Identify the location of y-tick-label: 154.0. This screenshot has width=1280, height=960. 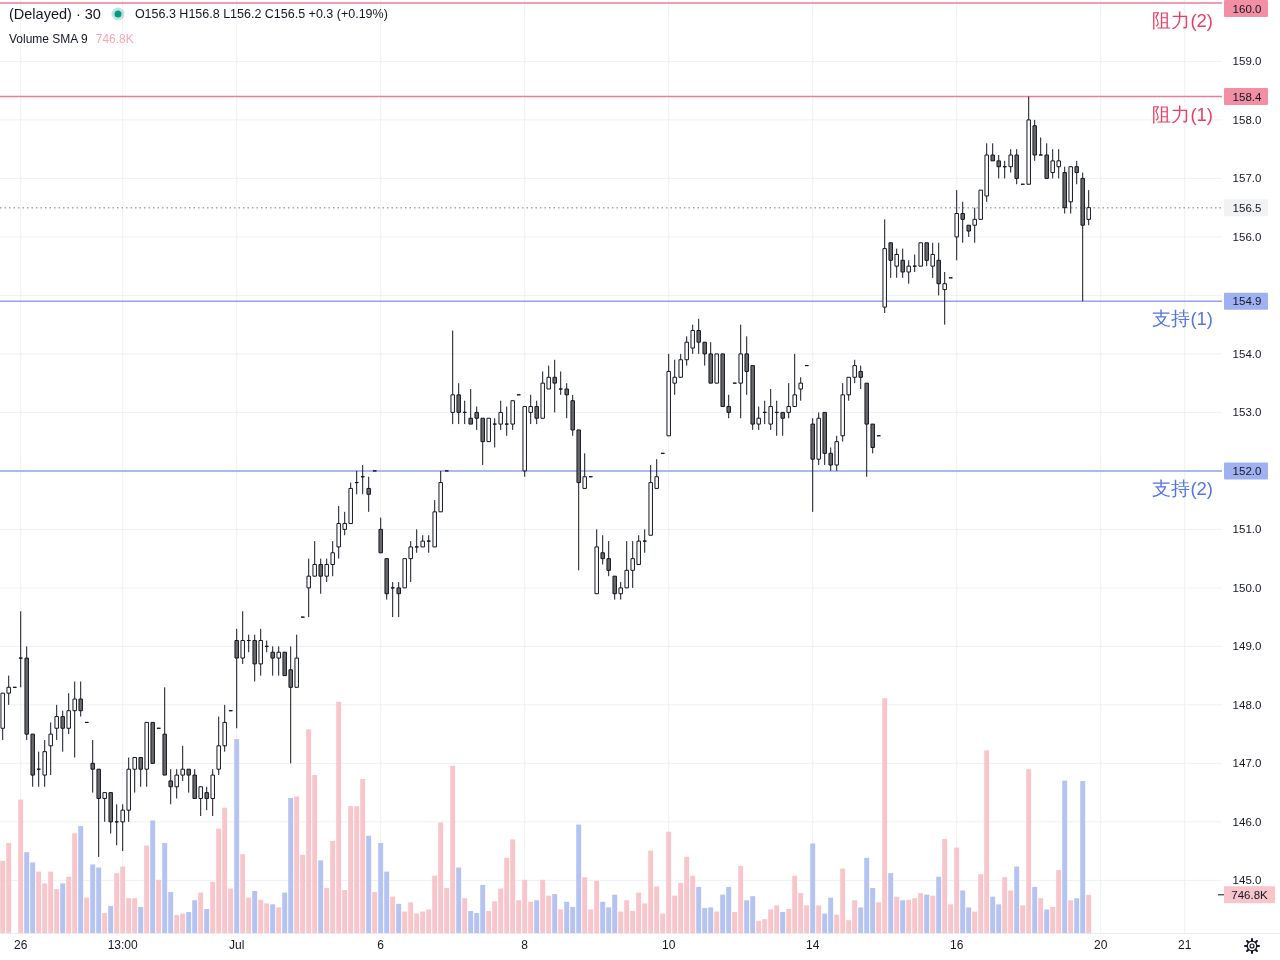
(1247, 353).